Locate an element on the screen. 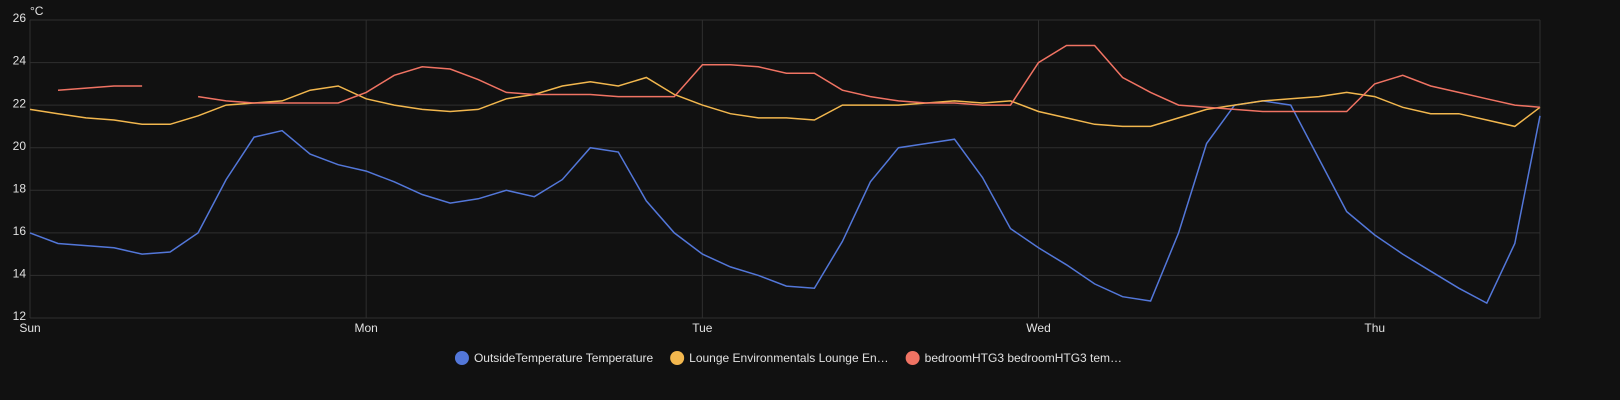 This screenshot has width=1620, height=400. y-axis-unit: °C is located at coordinates (37, 11).